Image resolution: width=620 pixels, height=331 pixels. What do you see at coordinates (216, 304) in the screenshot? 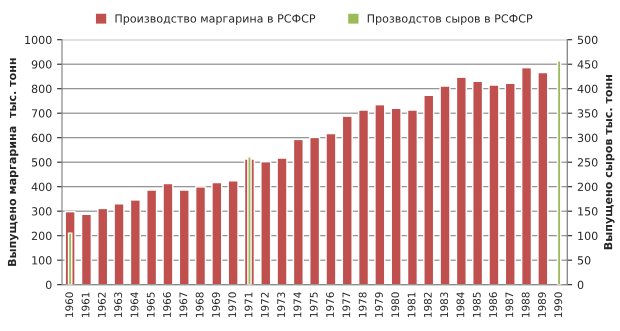
I see `x-tick-label: 1969` at bounding box center [216, 304].